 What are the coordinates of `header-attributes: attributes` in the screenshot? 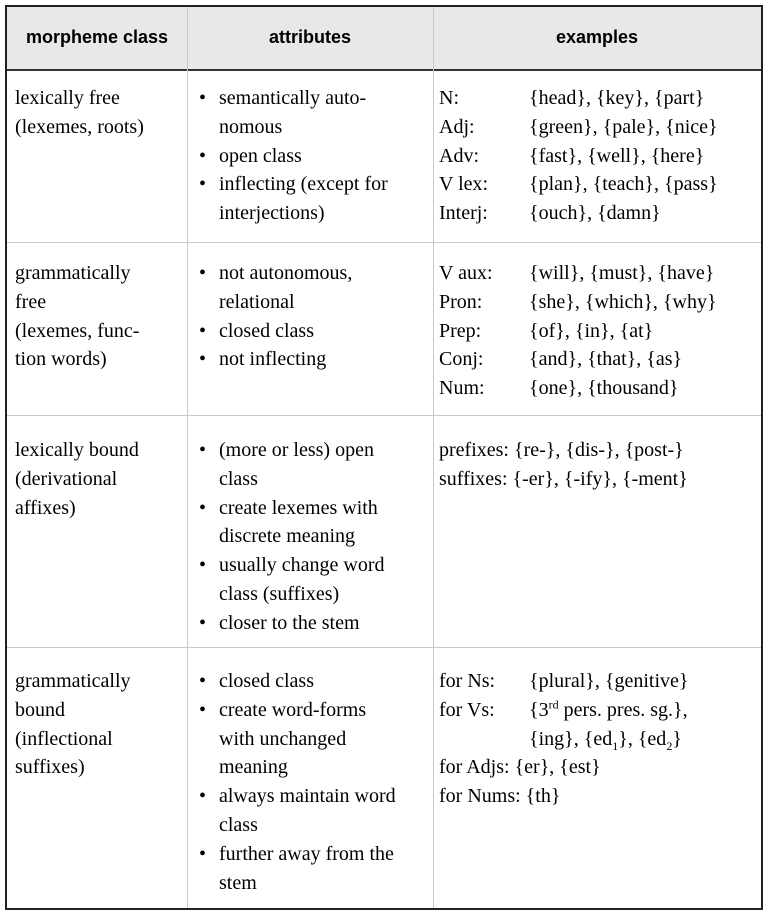 It's located at (309, 37).